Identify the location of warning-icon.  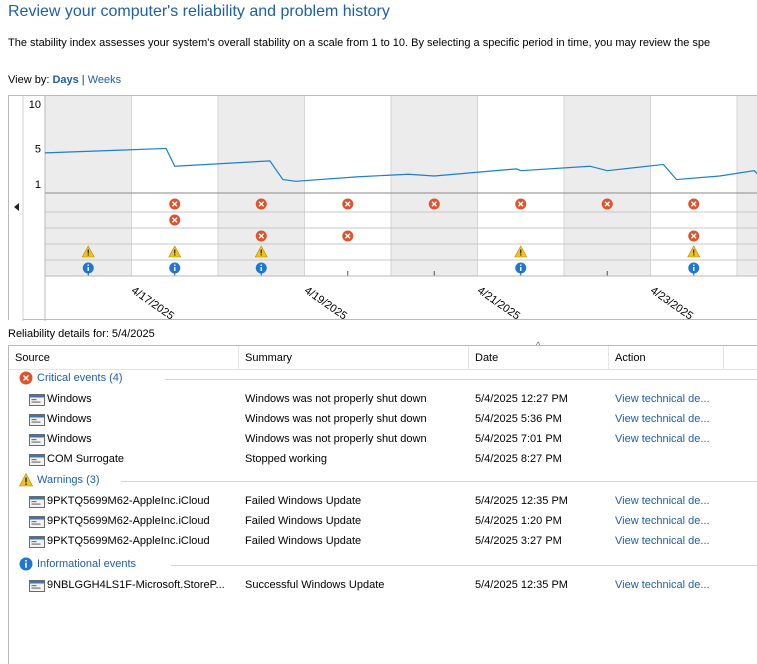
(26, 481).